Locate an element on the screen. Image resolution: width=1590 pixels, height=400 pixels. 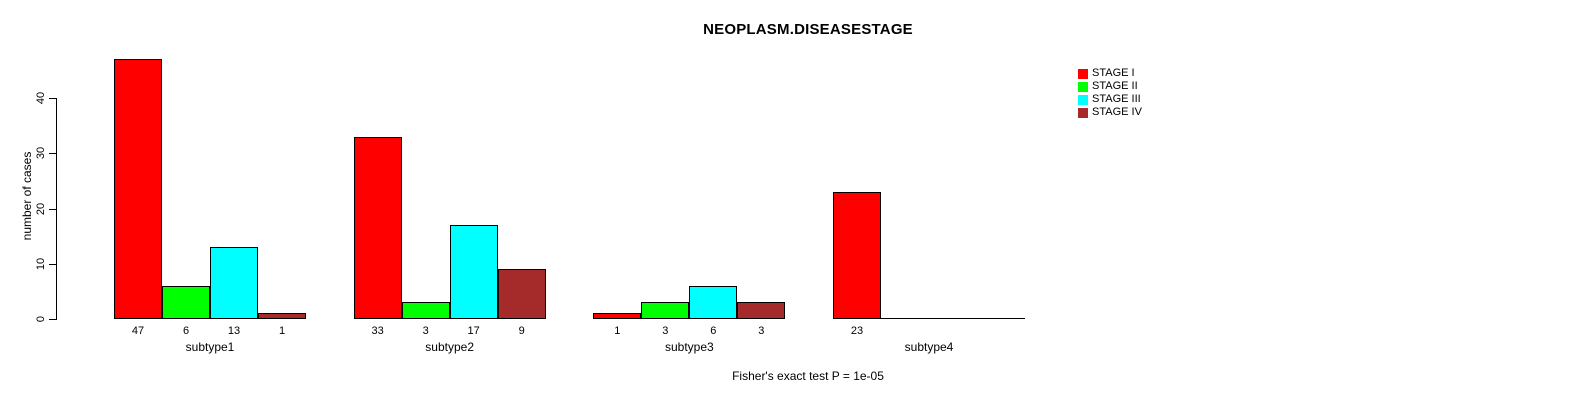
legend: STAGE I STAGE II STAGE III STAGE IV is located at coordinates (1110, 93).